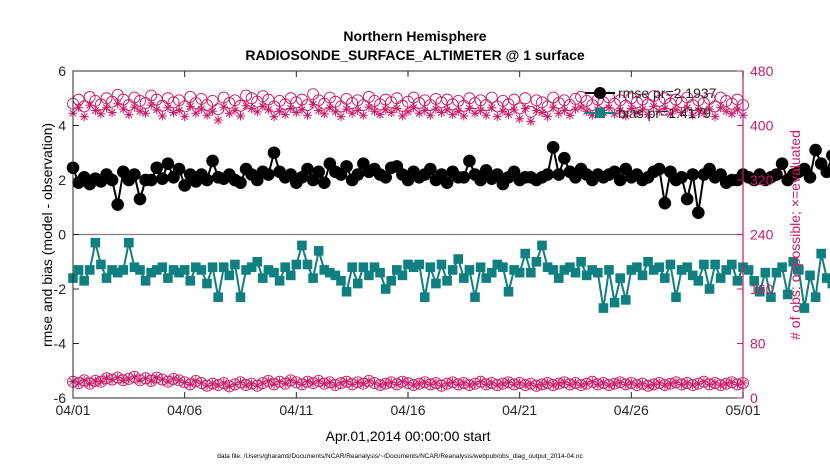  I want to click on x-tick-label: 04/21, so click(519, 410).